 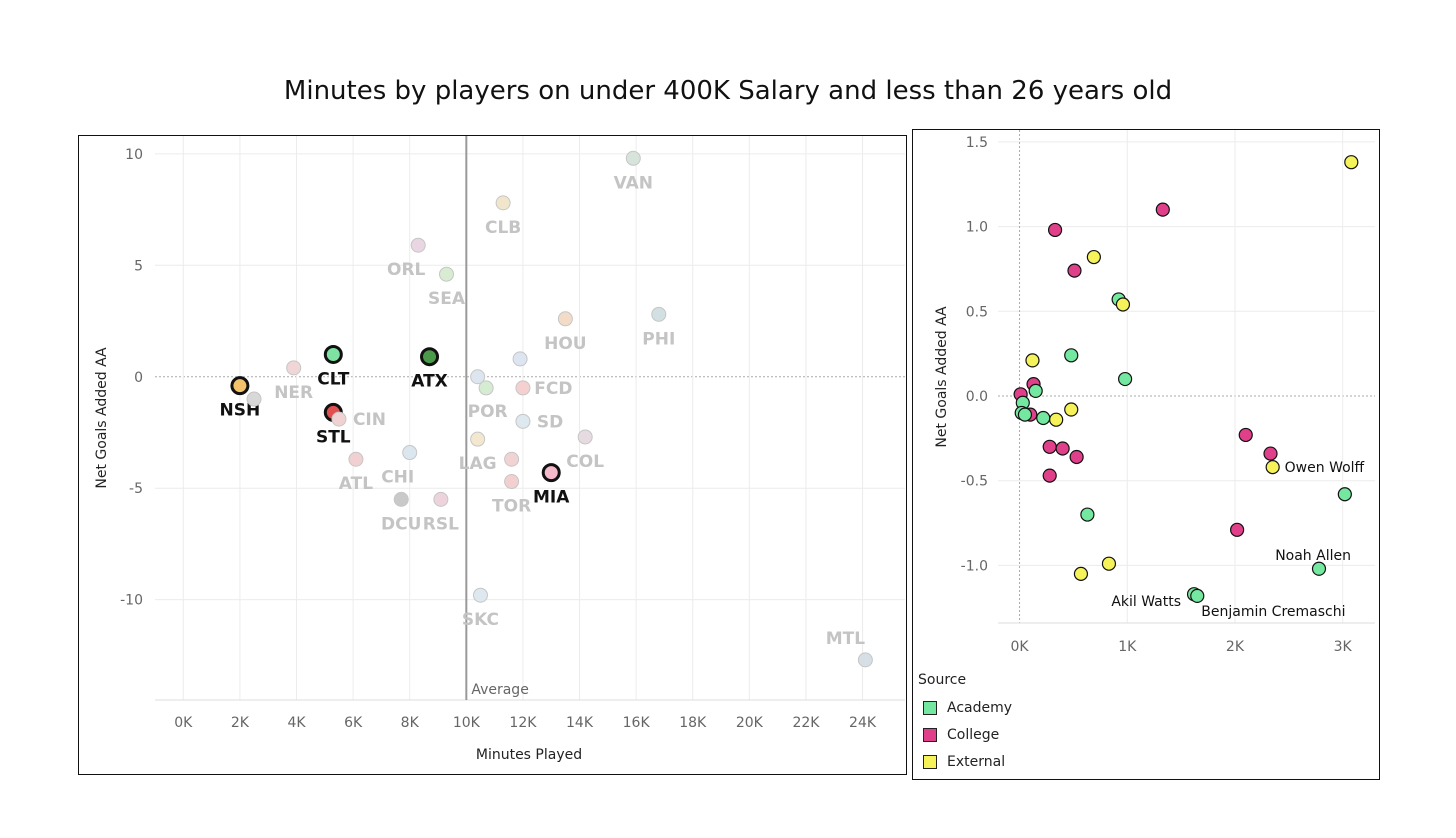 What do you see at coordinates (974, 566) in the screenshot?
I see `y-tick-label: -1.0` at bounding box center [974, 566].